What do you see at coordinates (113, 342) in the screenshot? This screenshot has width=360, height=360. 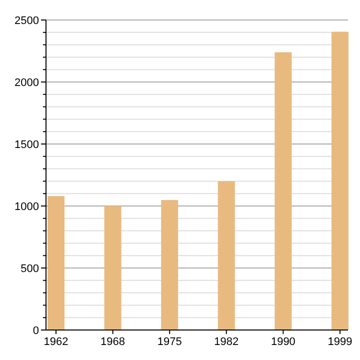 I see `x-tick-label: 1968` at bounding box center [113, 342].